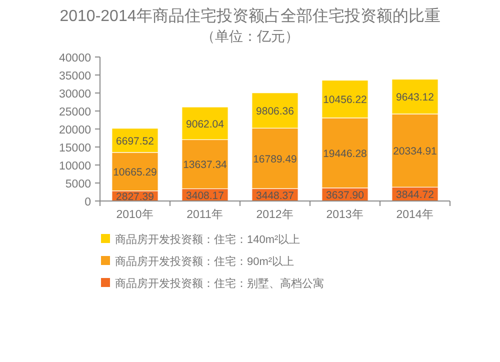 Image resolution: width=500 pixels, height=362 pixels. I want to click on y-tick-label: 40000, so click(75, 58).